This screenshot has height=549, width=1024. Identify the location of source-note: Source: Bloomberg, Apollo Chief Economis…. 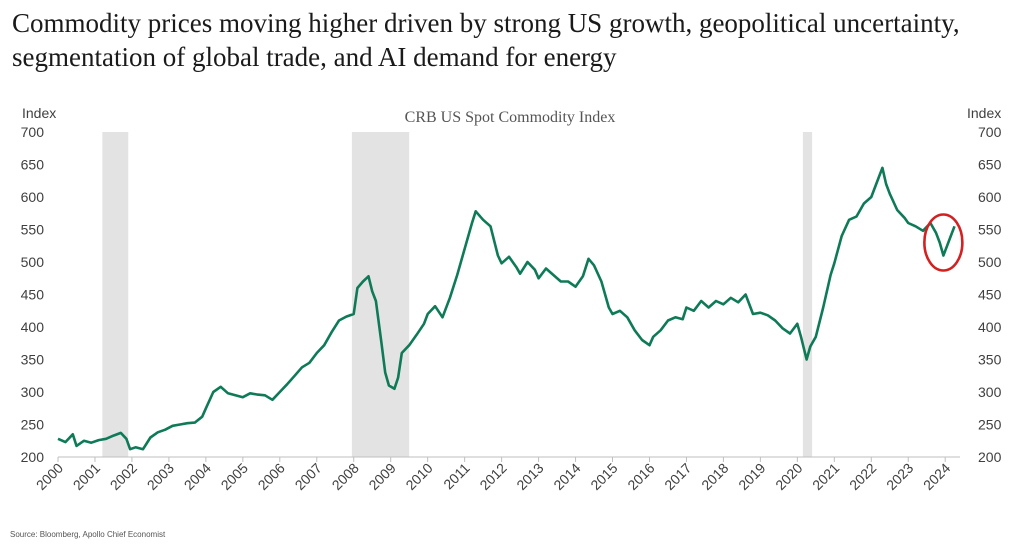
(88, 534).